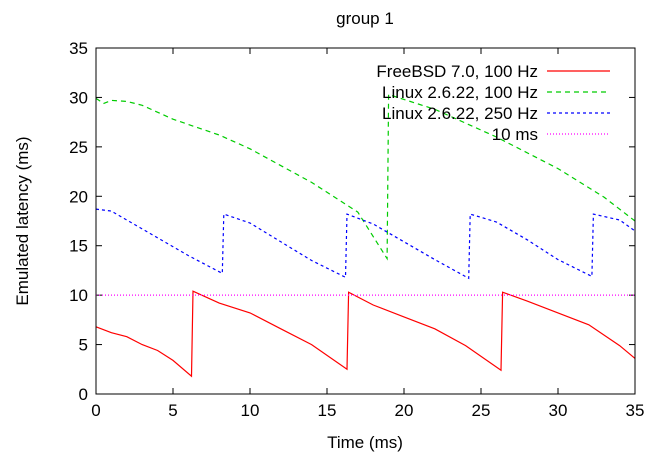 This screenshot has width=649, height=460. Describe the element at coordinates (78, 97) in the screenshot. I see `y-tick-label: 30` at that location.